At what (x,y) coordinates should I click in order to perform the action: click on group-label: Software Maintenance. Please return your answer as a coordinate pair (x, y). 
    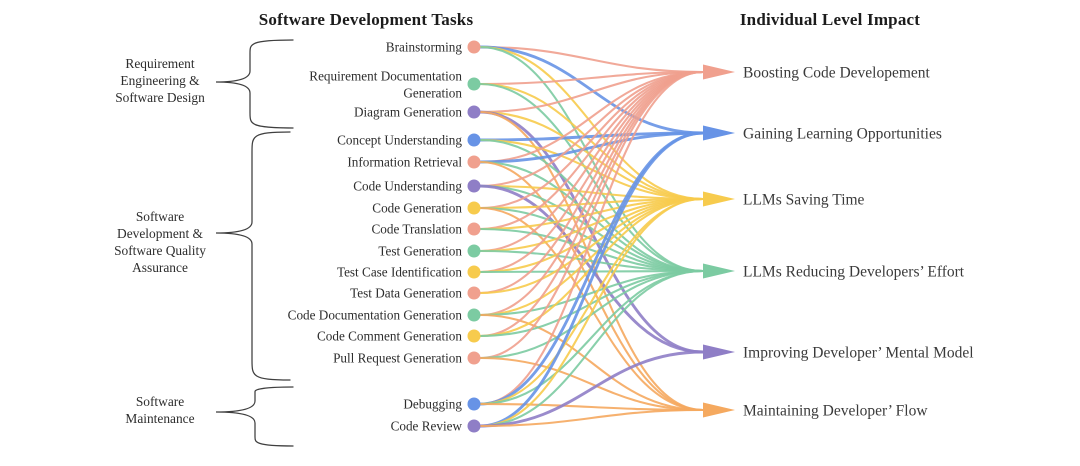
    Looking at the image, I should click on (159, 410).